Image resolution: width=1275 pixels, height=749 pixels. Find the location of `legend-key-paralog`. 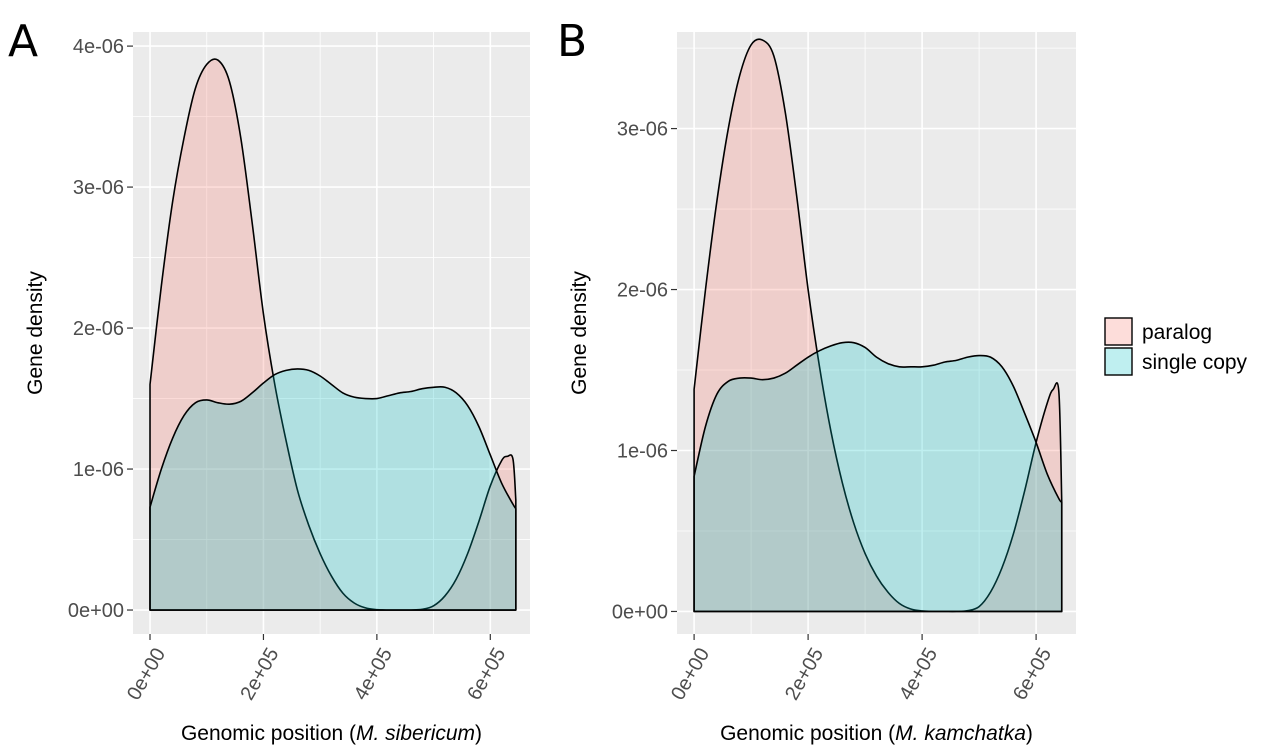

legend-key-paralog is located at coordinates (1118, 331).